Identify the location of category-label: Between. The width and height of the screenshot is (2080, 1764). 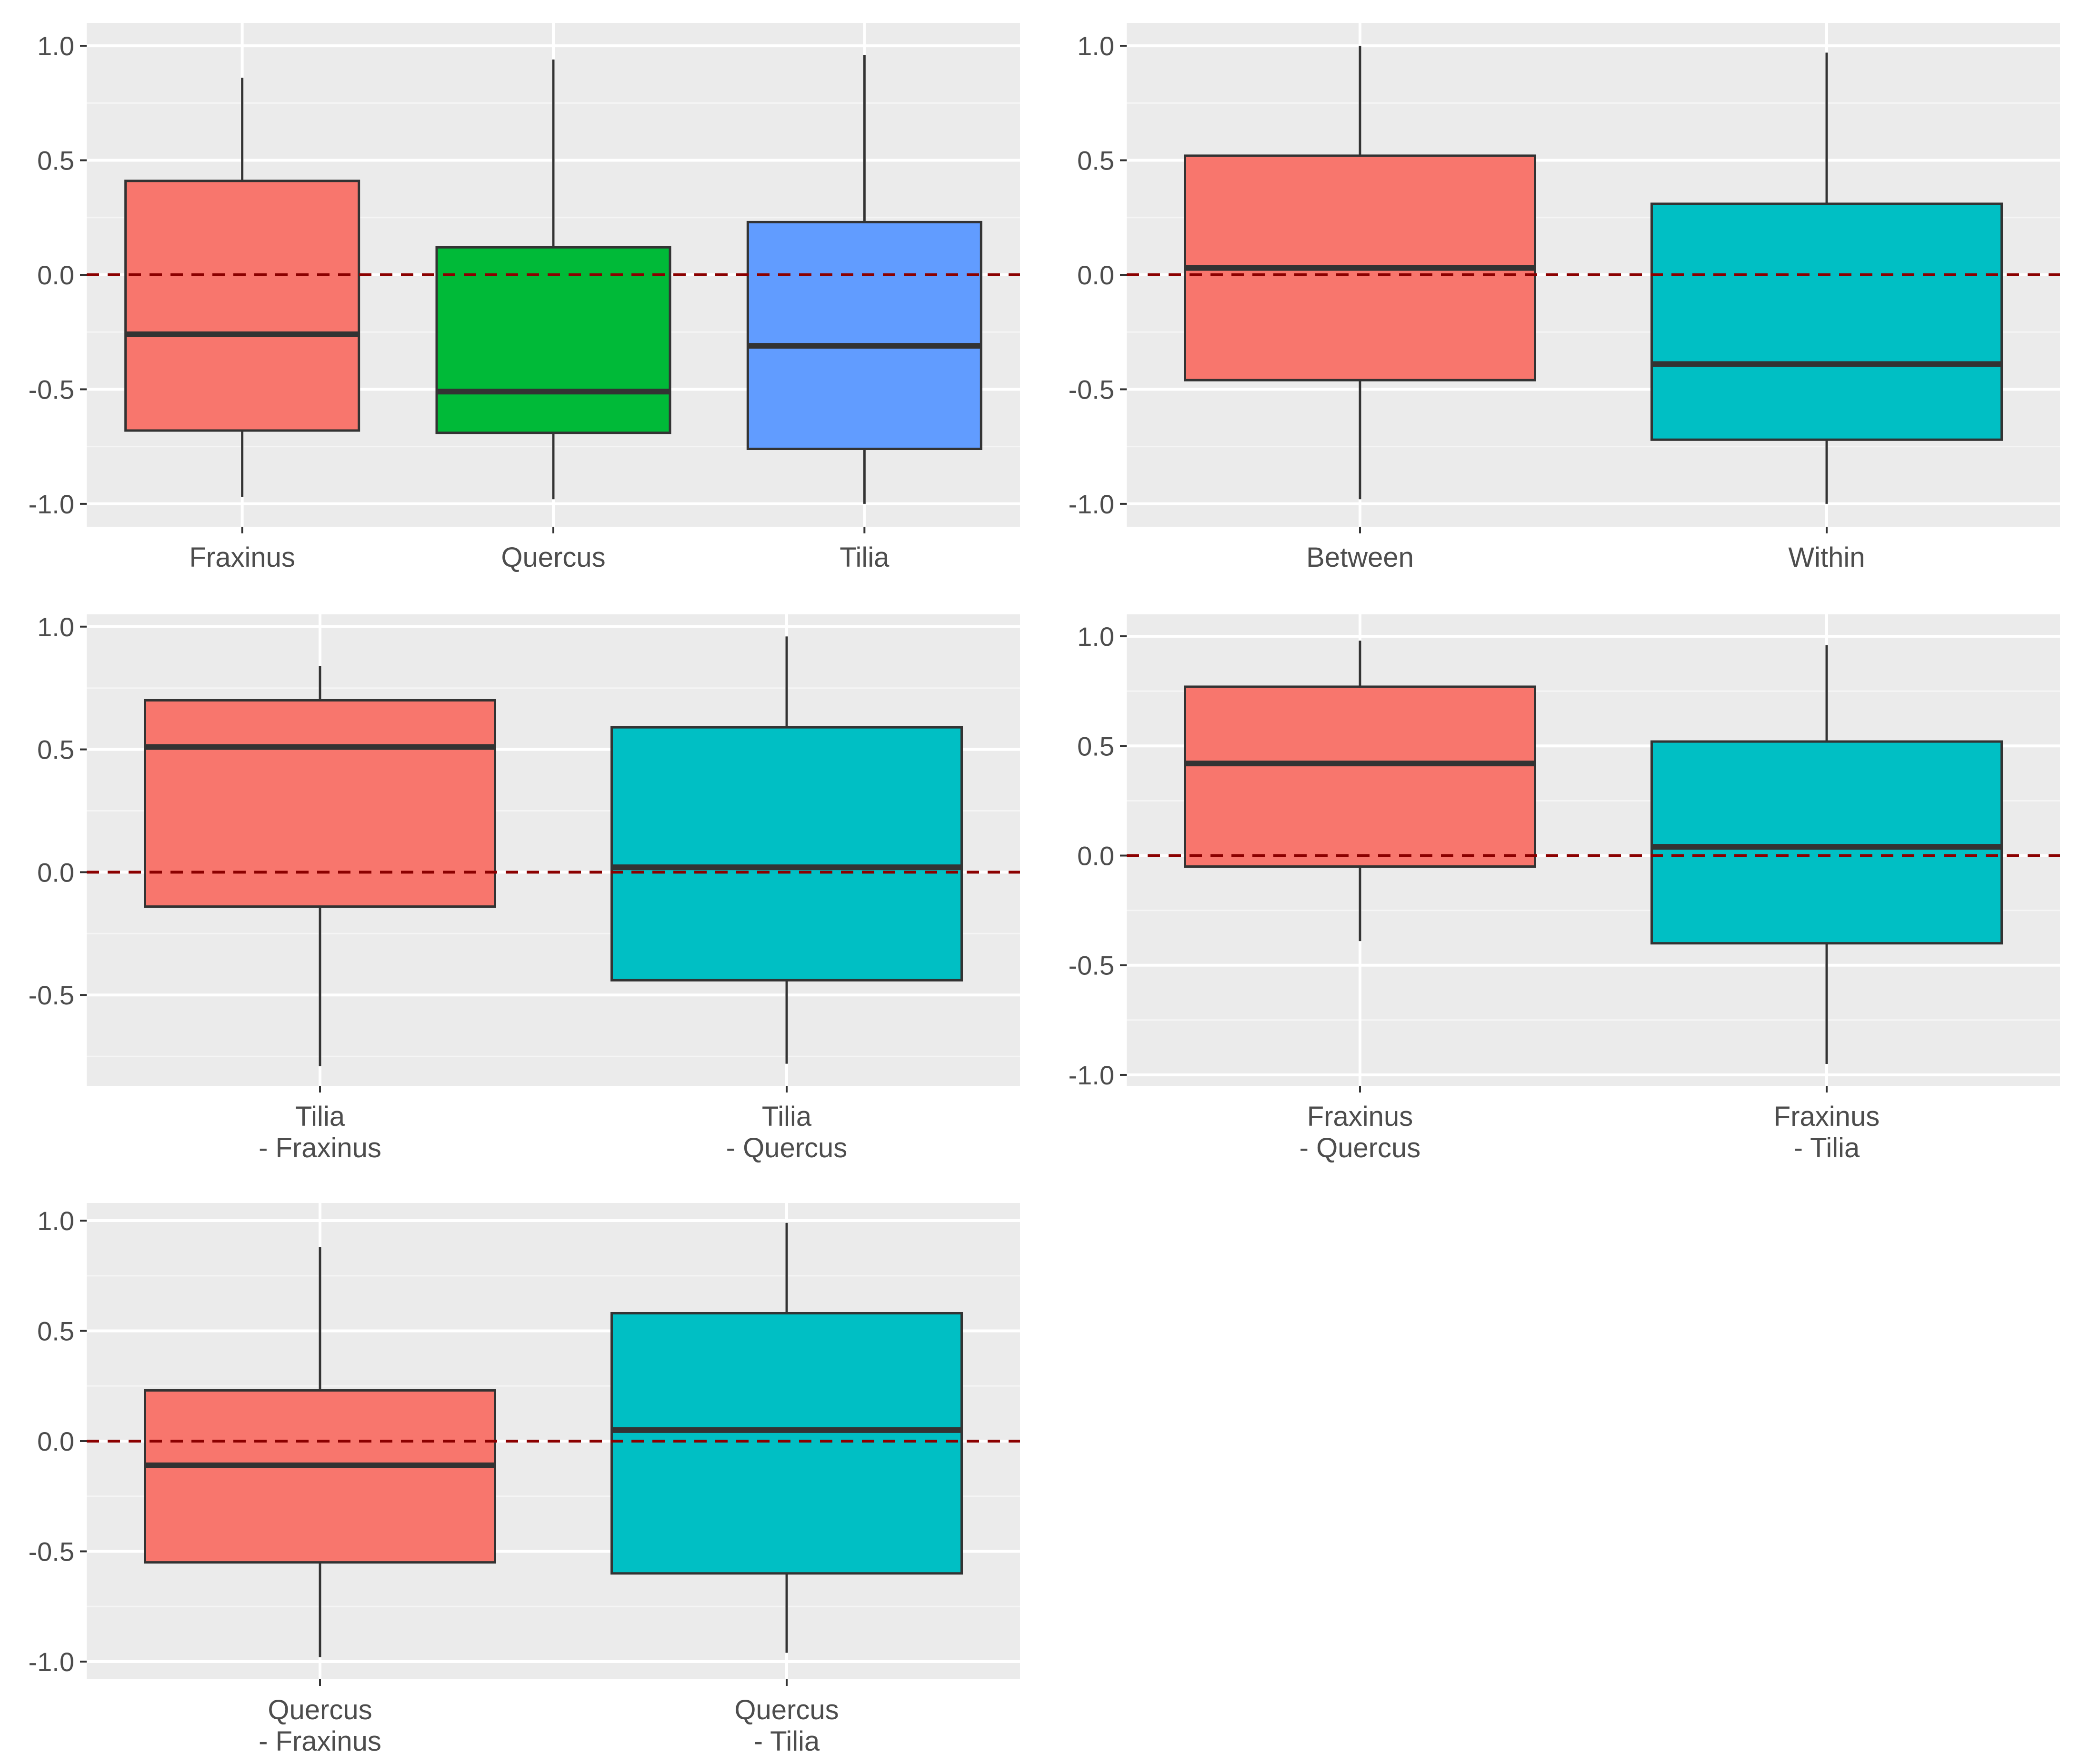
(1360, 558).